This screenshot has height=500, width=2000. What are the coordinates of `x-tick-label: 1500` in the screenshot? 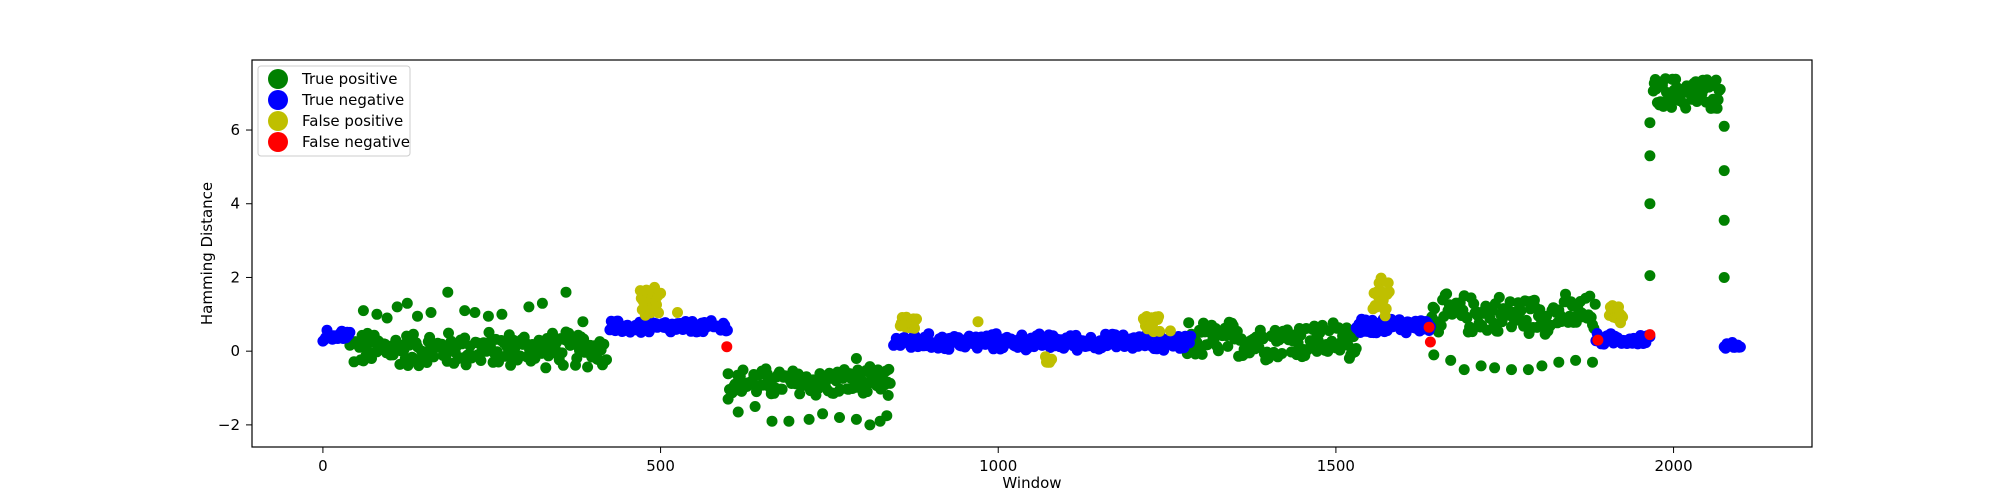 It's located at (1336, 466).